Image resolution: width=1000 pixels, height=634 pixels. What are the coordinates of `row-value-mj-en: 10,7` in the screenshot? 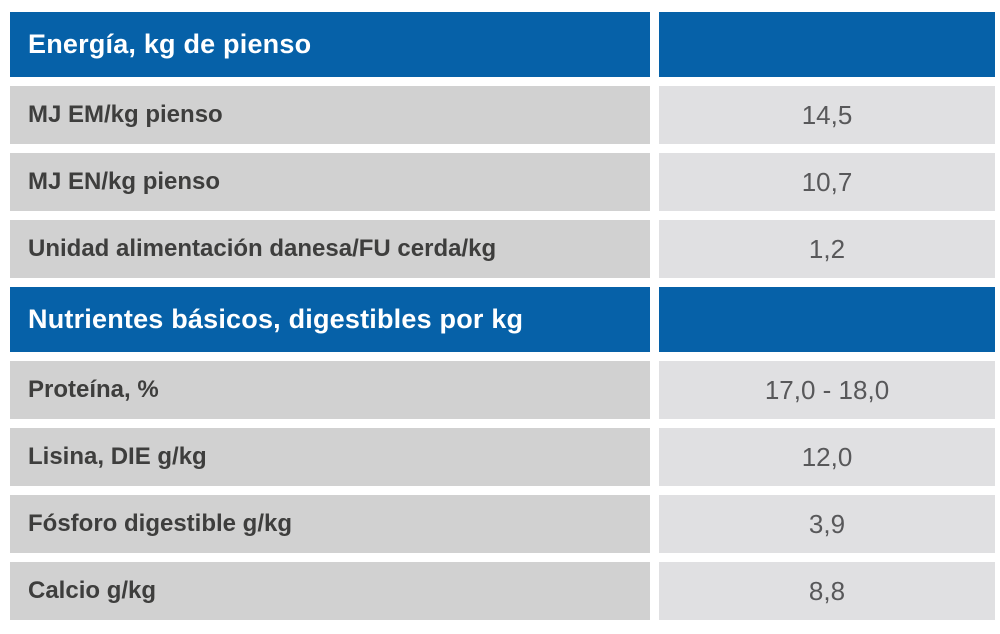 It's located at (827, 182).